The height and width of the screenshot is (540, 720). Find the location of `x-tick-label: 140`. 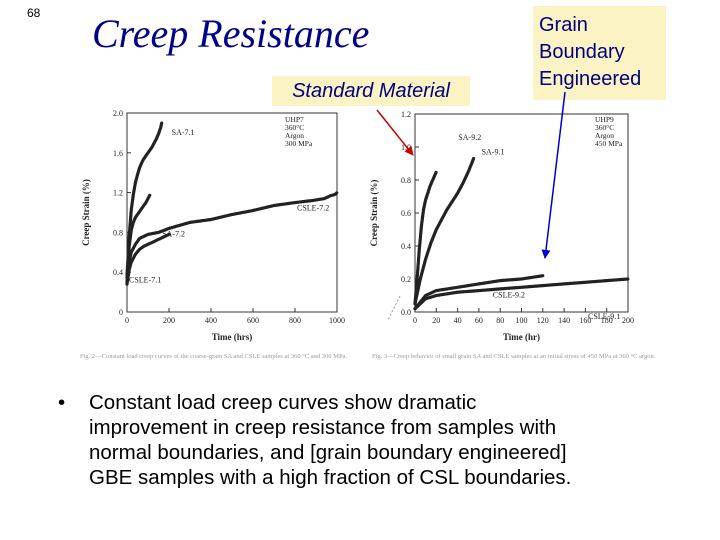

x-tick-label: 140 is located at coordinates (564, 320).